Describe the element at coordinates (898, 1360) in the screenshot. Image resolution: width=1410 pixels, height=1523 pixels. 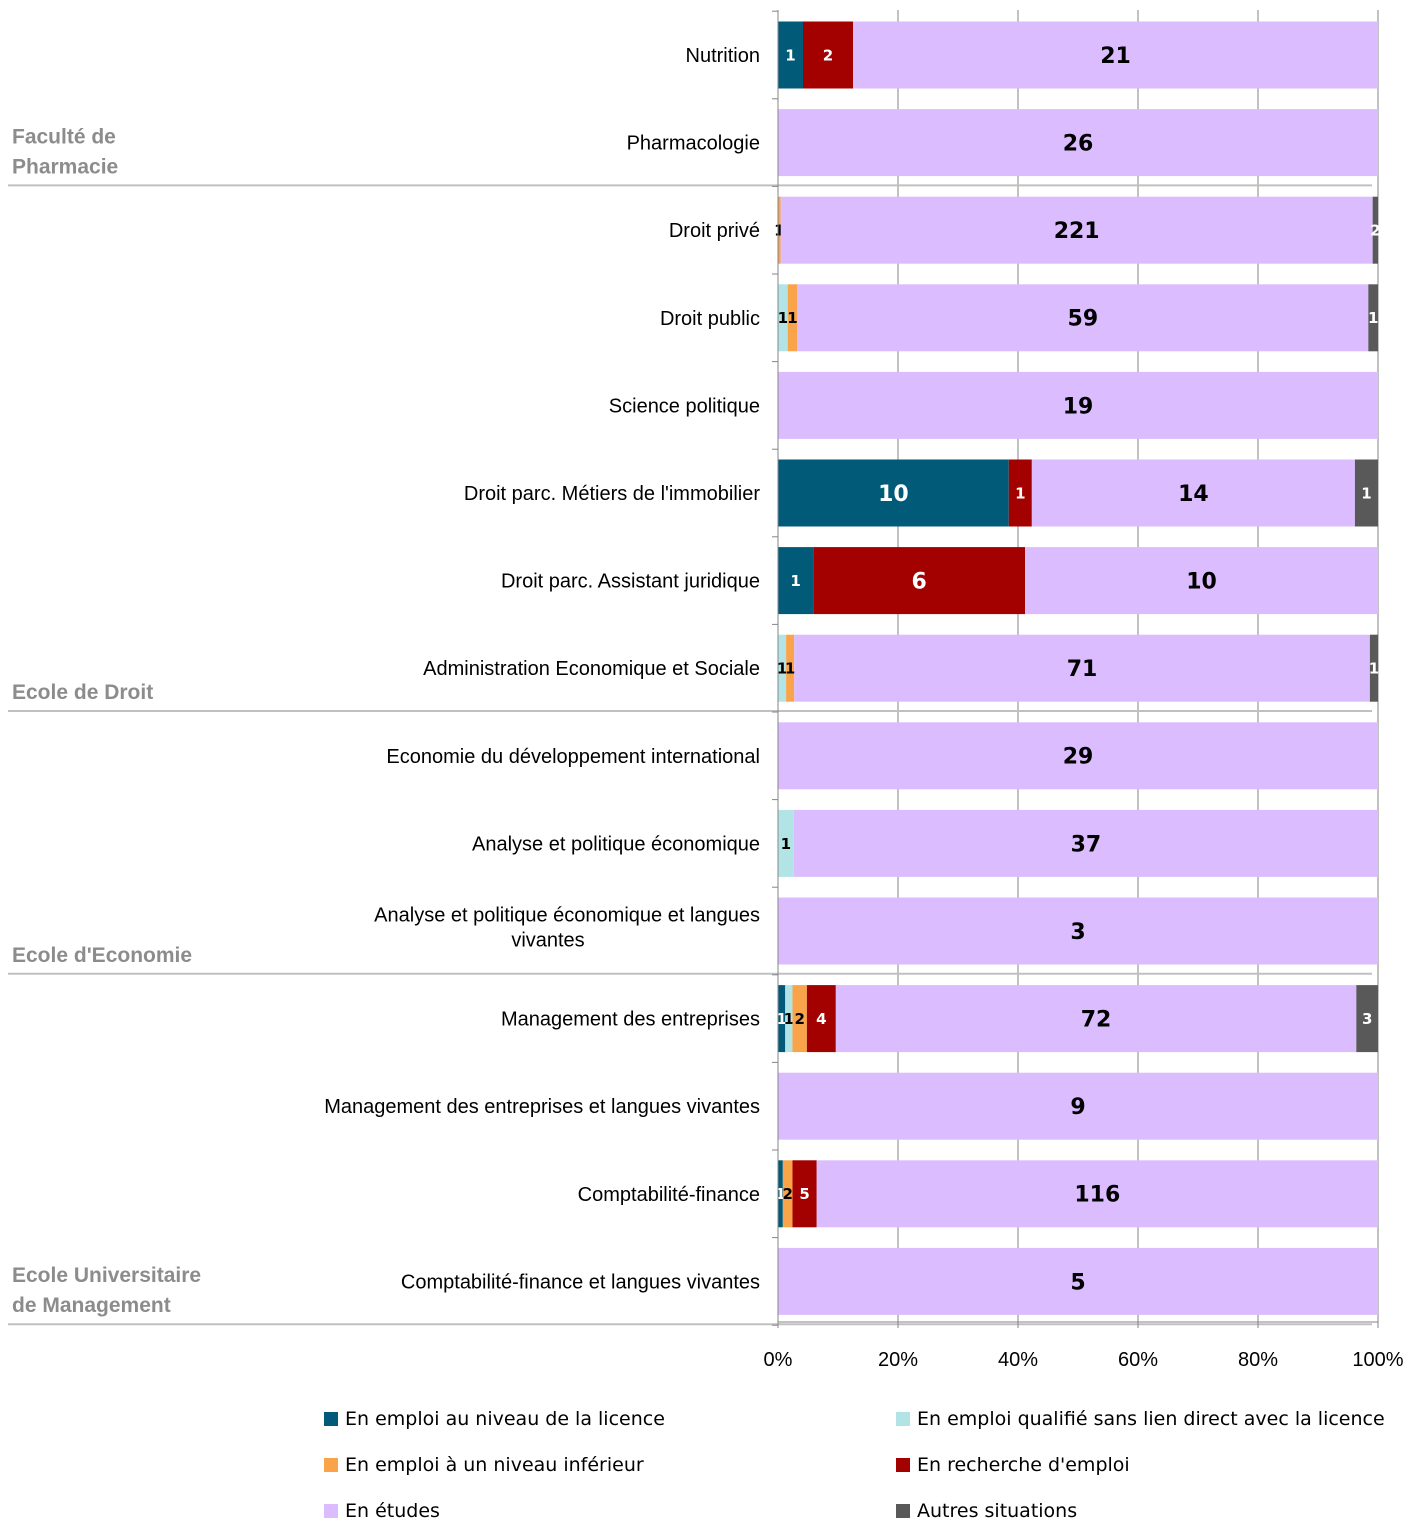
I see `x-tick-label: 20%` at that location.